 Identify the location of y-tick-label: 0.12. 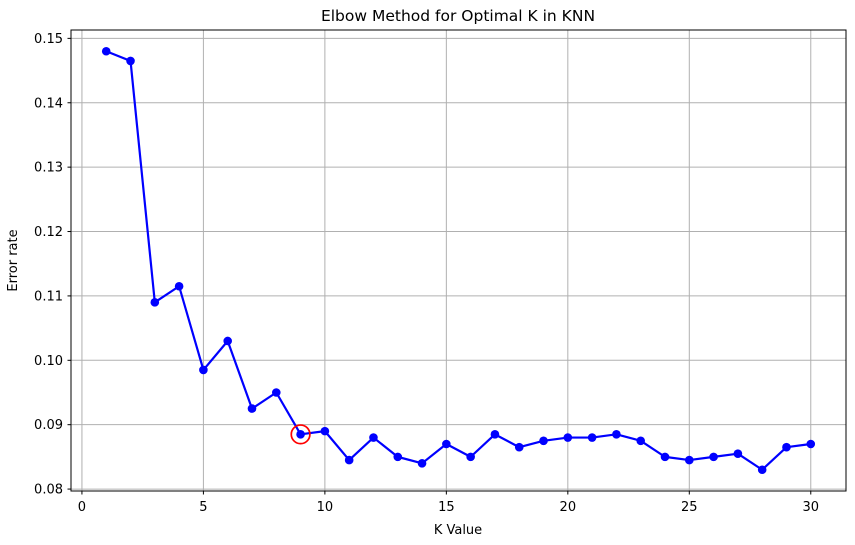
(48, 232).